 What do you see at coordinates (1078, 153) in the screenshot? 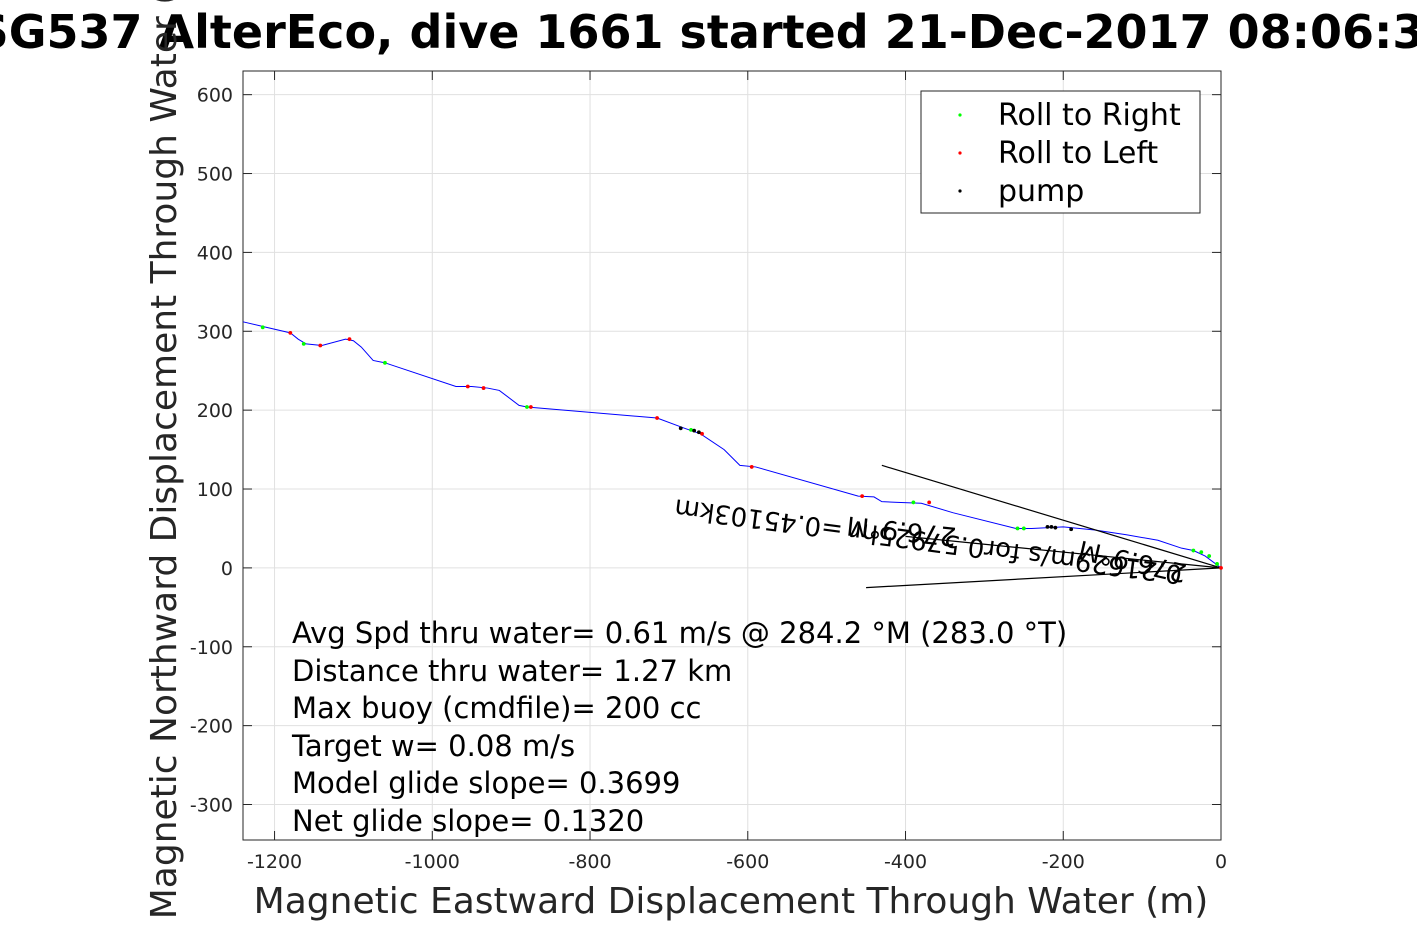
I see `legend-label-roll-left: Roll to Left` at bounding box center [1078, 153].